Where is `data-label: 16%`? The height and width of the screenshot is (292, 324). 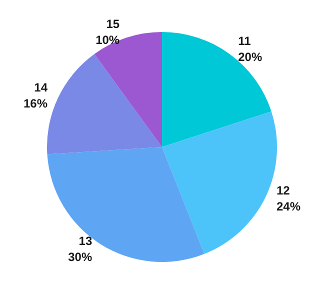 data-label: 16% is located at coordinates (35, 103).